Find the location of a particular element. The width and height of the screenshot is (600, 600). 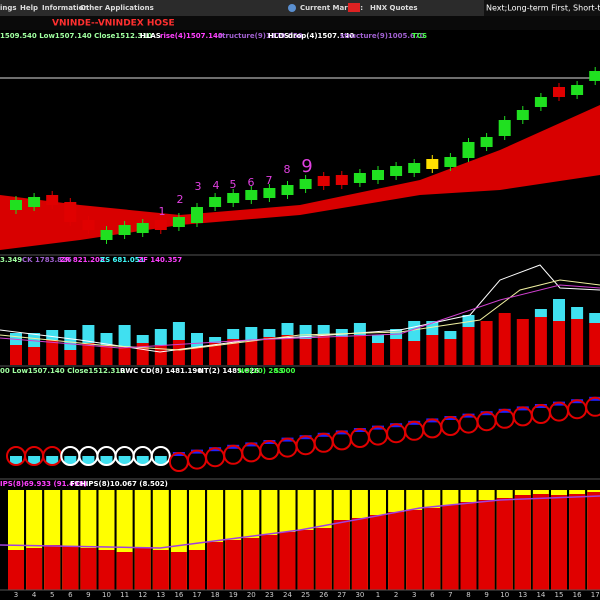

info-text: 1509.540 Low1507.140 Close1512.310 is located at coordinates (76, 36).